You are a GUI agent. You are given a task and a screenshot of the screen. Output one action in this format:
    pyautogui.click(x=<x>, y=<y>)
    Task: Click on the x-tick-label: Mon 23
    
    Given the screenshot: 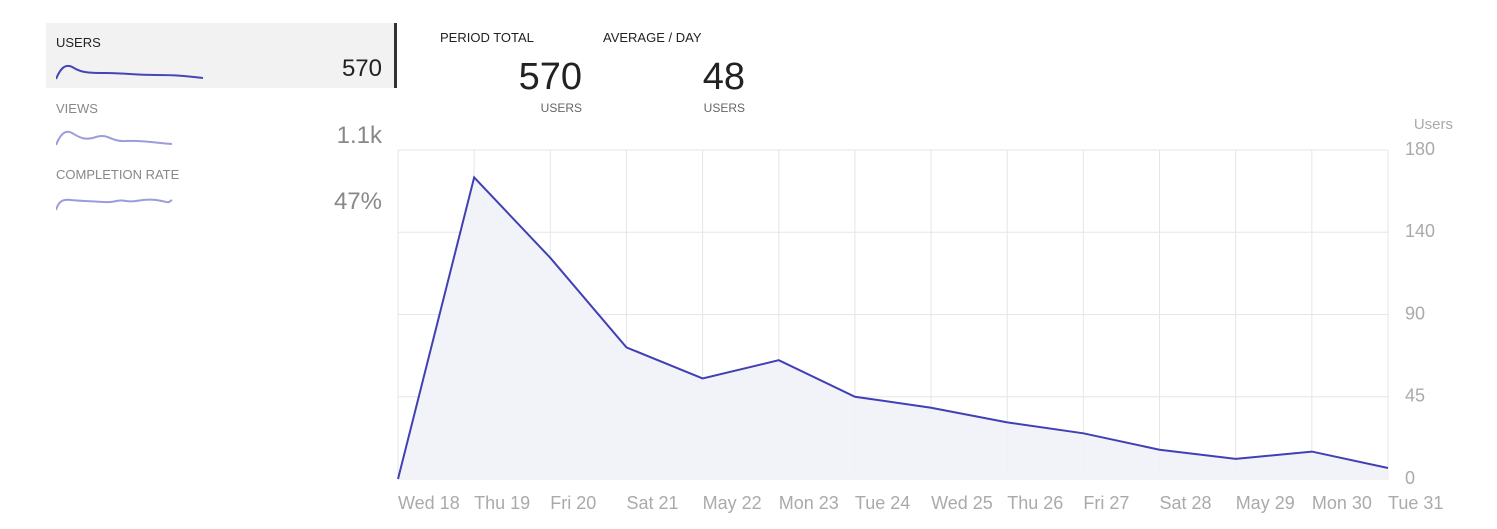 What is the action you would take?
    pyautogui.click(x=809, y=503)
    